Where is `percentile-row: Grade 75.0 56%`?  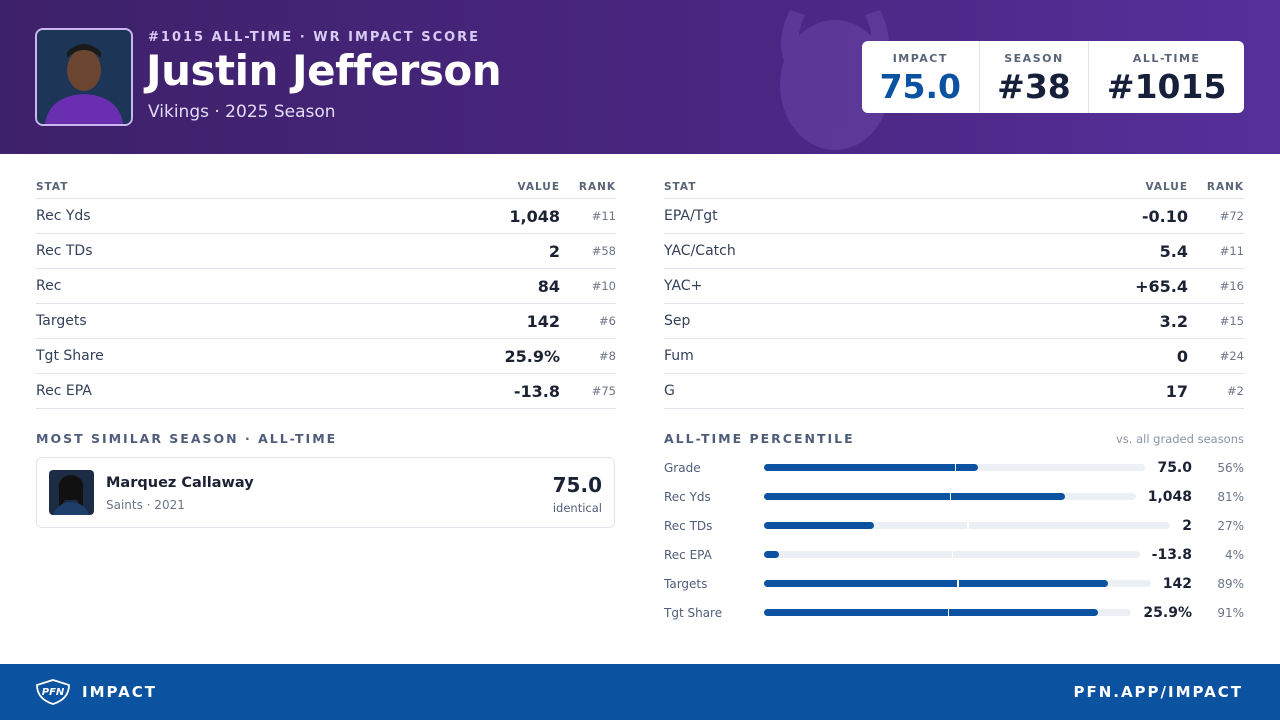
percentile-row: Grade 75.0 56% is located at coordinates (954, 467).